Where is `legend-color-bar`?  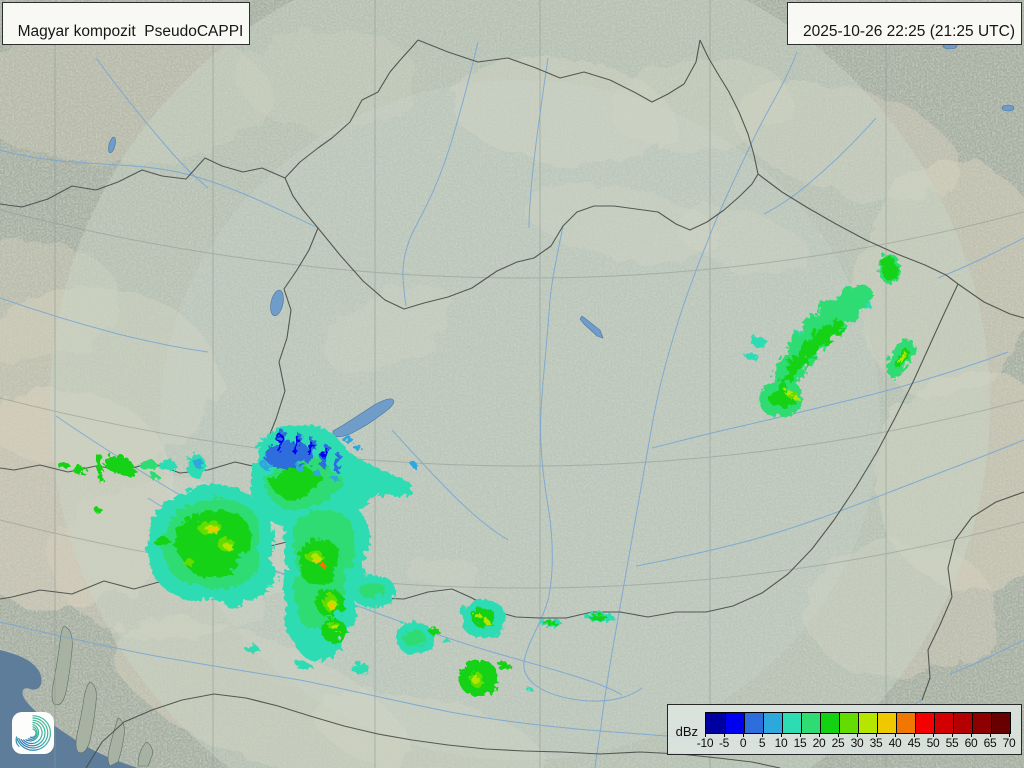 legend-color-bar is located at coordinates (858, 723).